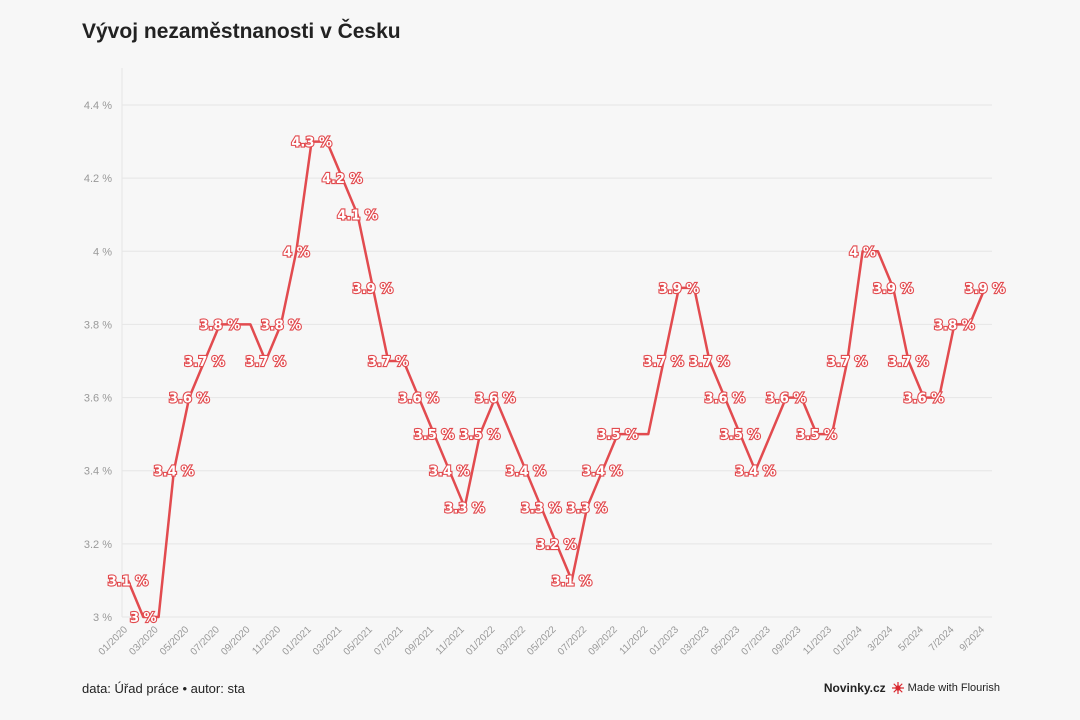 The image size is (1080, 720). Describe the element at coordinates (634, 640) in the screenshot. I see `x-tick-label: 11/2022` at that location.